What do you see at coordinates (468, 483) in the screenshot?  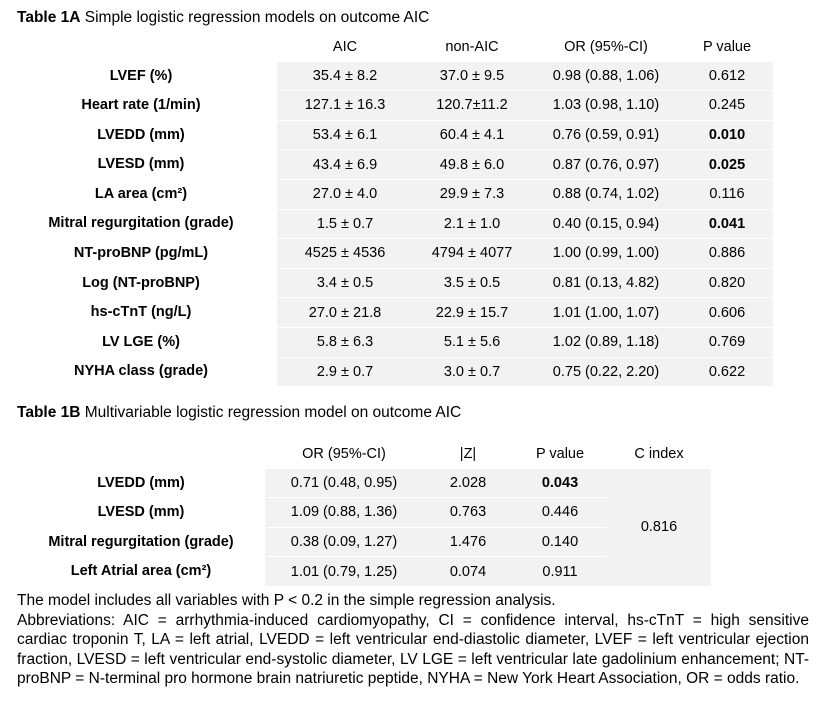 I see `z-value: 2.028` at bounding box center [468, 483].